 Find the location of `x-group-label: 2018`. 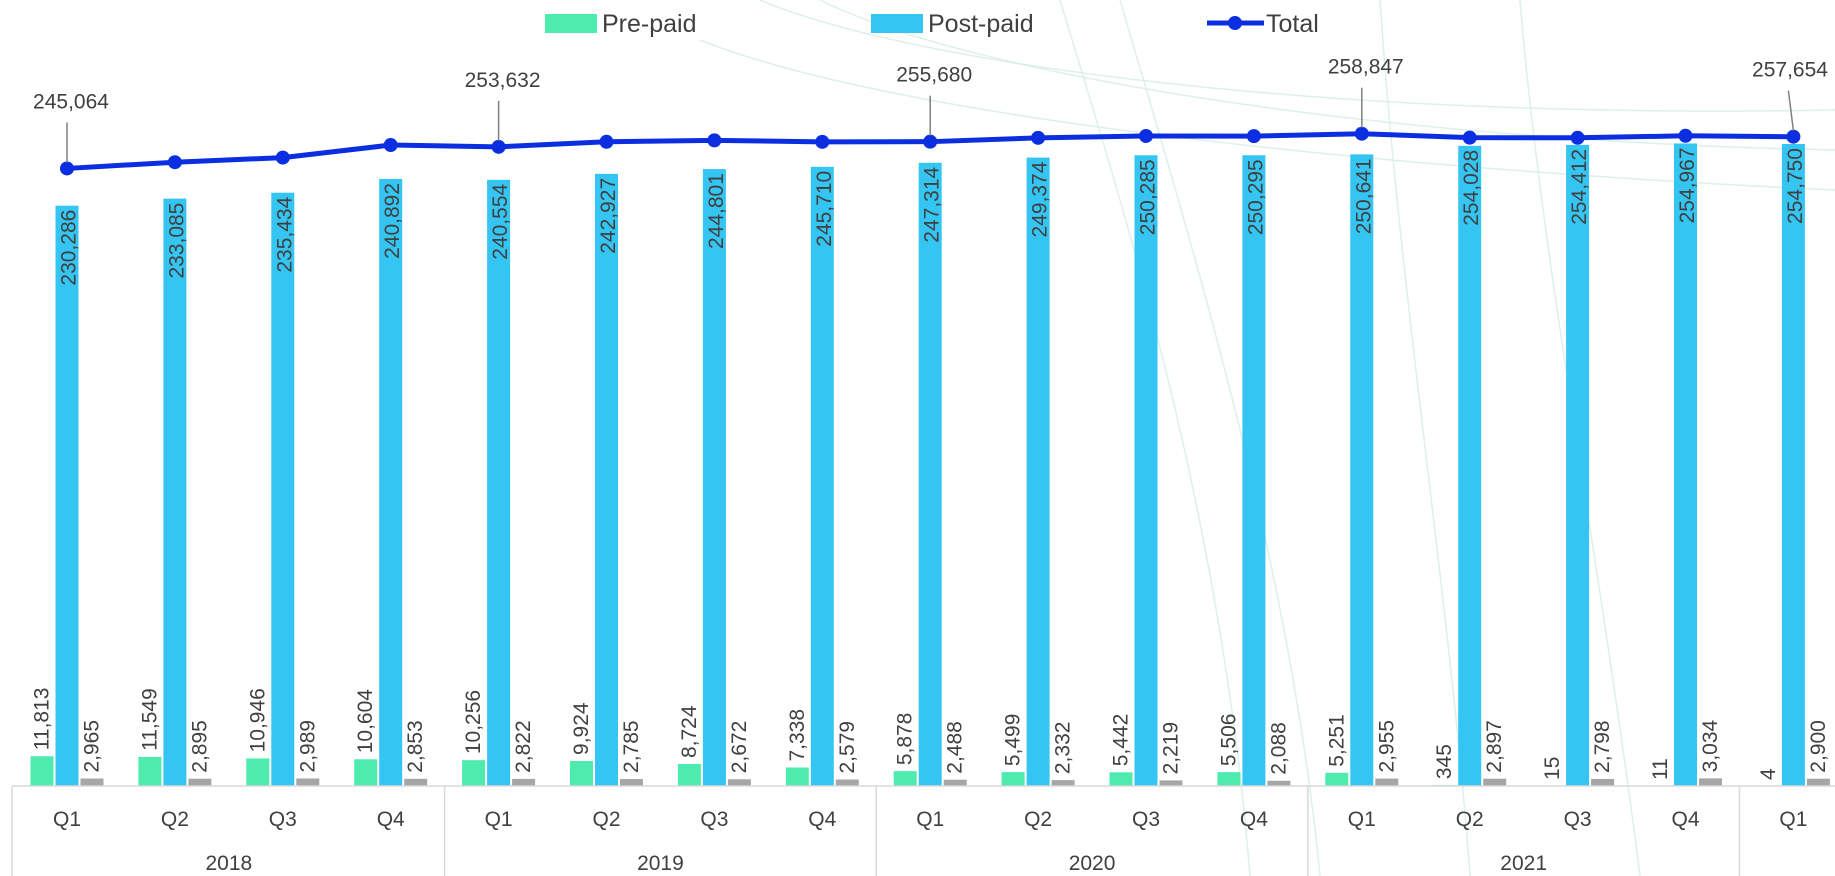

x-group-label: 2018 is located at coordinates (228, 863).